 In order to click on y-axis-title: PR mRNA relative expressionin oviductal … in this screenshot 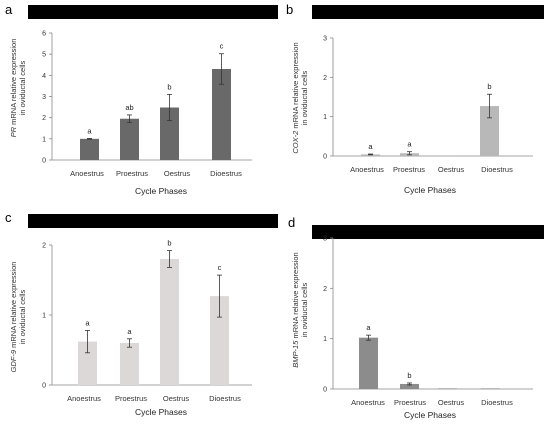, I will do `click(18, 88)`.